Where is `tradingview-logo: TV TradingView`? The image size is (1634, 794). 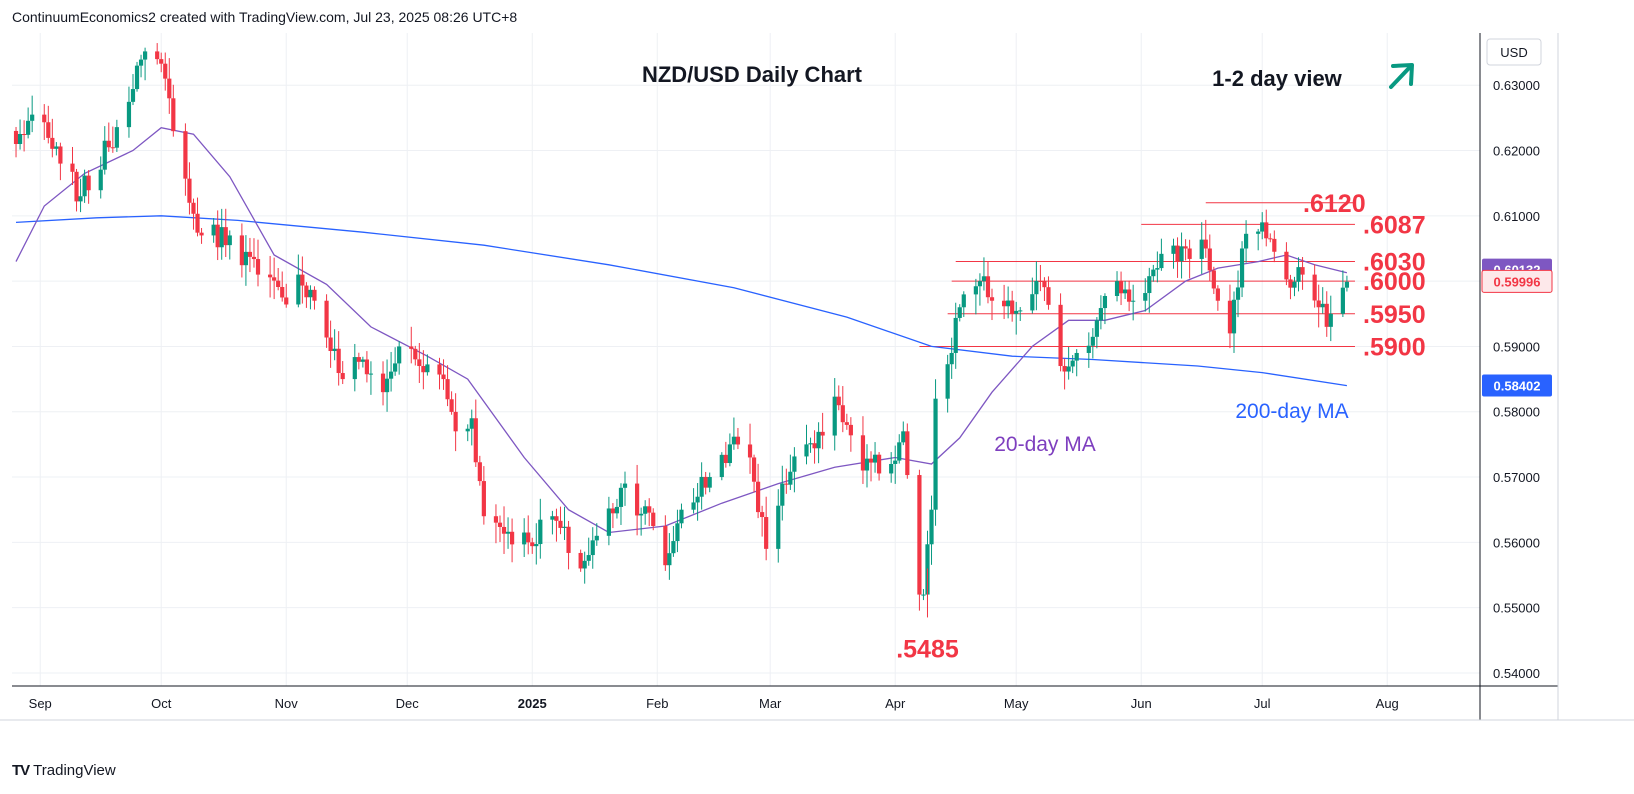
tradingview-logo: TV TradingView is located at coordinates (64, 770).